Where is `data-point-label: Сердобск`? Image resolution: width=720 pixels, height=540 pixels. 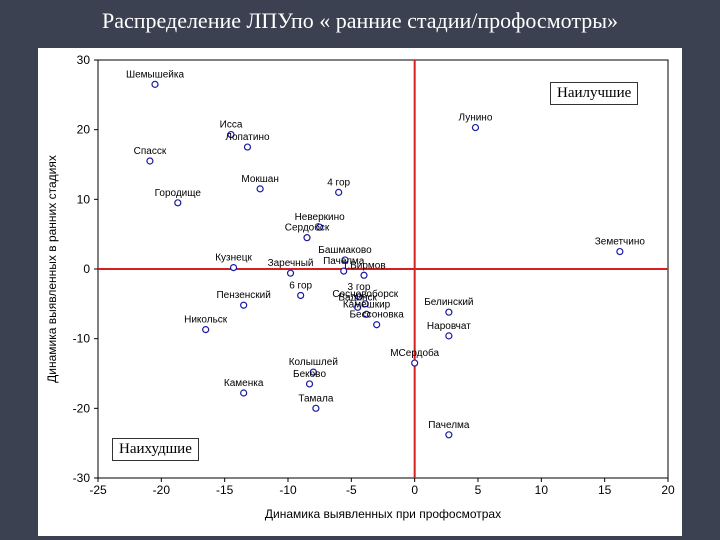
data-point-label: Сердобск is located at coordinates (307, 228).